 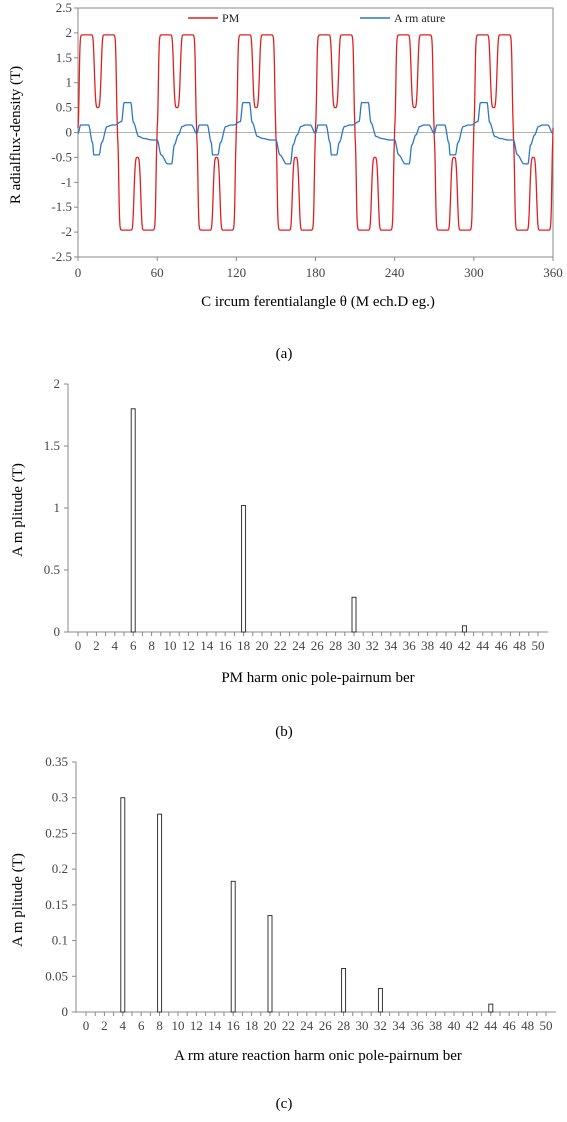 What do you see at coordinates (446, 645) in the screenshot?
I see `chart-b-xtick-label: 40` at bounding box center [446, 645].